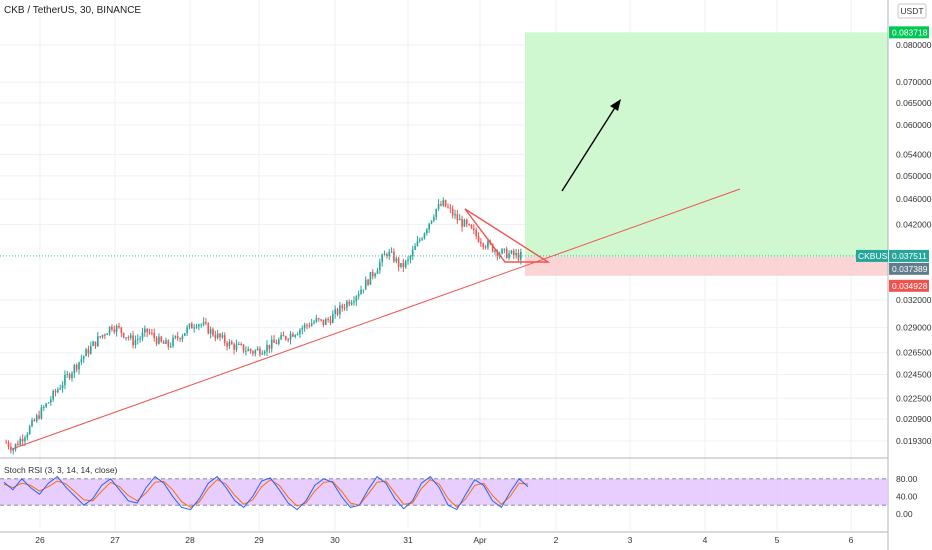 The image size is (932, 550). What do you see at coordinates (479, 540) in the screenshot?
I see `x-tick-label: Apr` at bounding box center [479, 540].